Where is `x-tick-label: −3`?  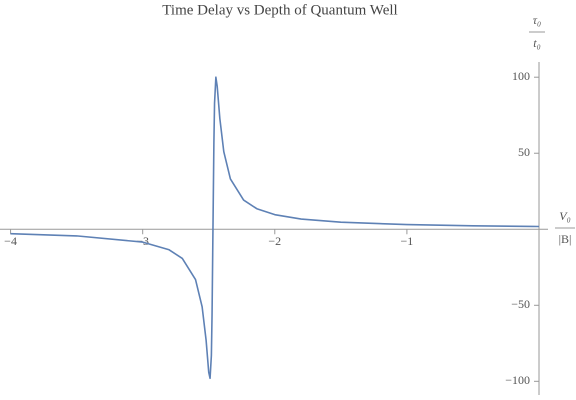
x-tick-label: −3 is located at coordinates (142, 241).